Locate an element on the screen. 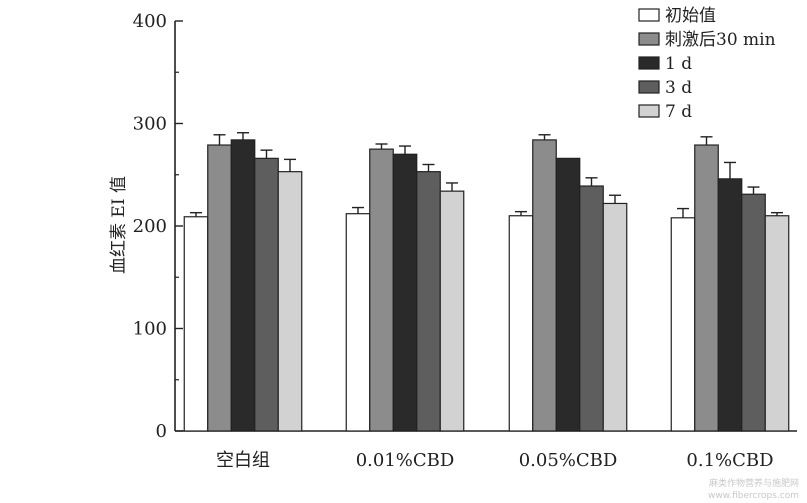 Image resolution: width=807 pixels, height=503 pixels. y-axis-label: 血红素 EI 值 is located at coordinates (119, 225).